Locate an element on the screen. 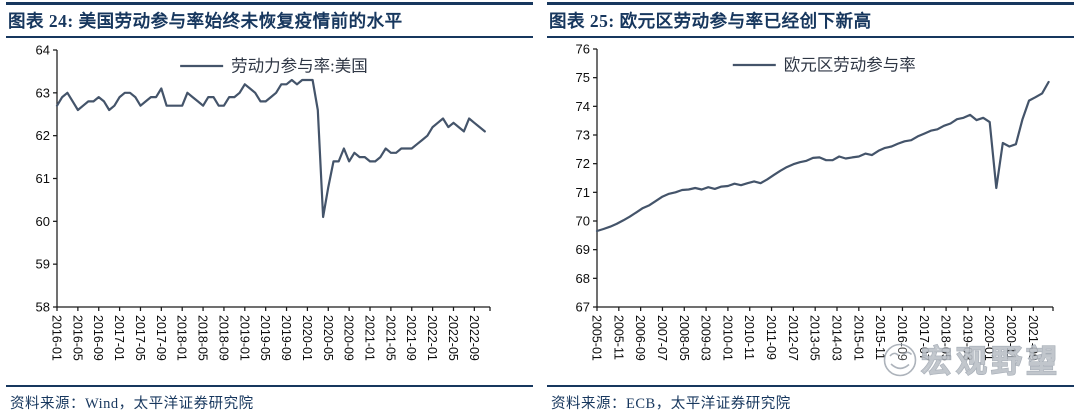 This screenshot has width=1080, height=417. watermark-text: 宏观野望 is located at coordinates (991, 361).